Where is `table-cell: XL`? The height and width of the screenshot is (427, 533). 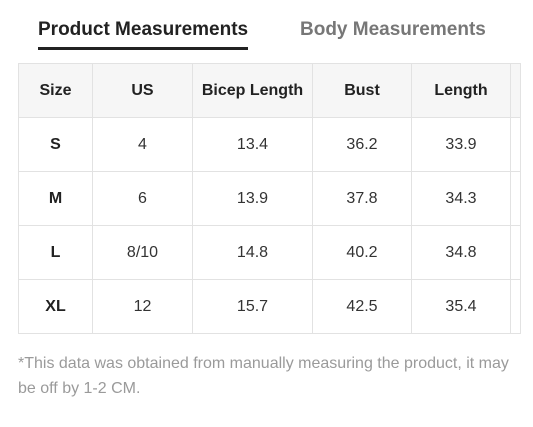 table-cell: XL is located at coordinates (55, 306).